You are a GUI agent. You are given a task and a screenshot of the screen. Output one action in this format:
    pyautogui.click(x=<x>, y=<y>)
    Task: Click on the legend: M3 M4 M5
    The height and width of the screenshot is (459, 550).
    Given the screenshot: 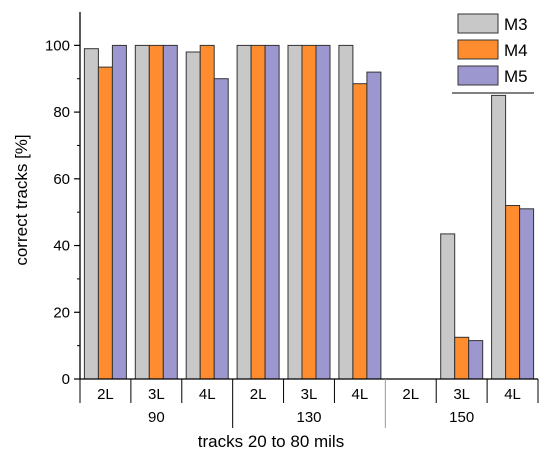 What is the action you would take?
    pyautogui.click(x=493, y=53)
    